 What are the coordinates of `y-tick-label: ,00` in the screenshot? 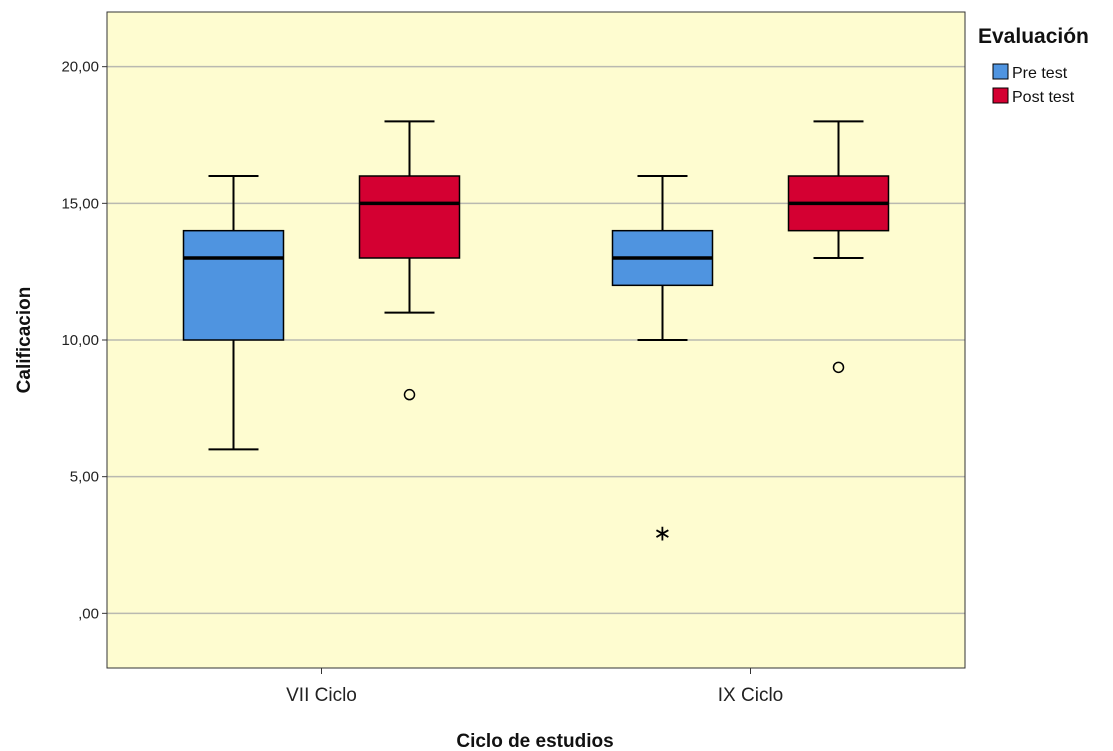 It's located at (88, 613).